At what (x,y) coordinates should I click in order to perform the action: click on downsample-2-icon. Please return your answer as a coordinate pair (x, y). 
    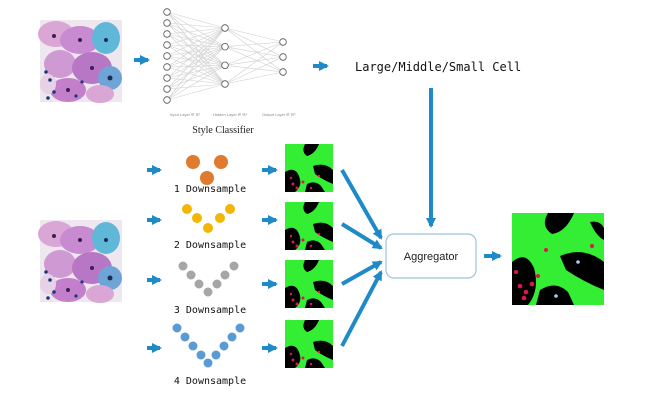
    Looking at the image, I should click on (208, 218).